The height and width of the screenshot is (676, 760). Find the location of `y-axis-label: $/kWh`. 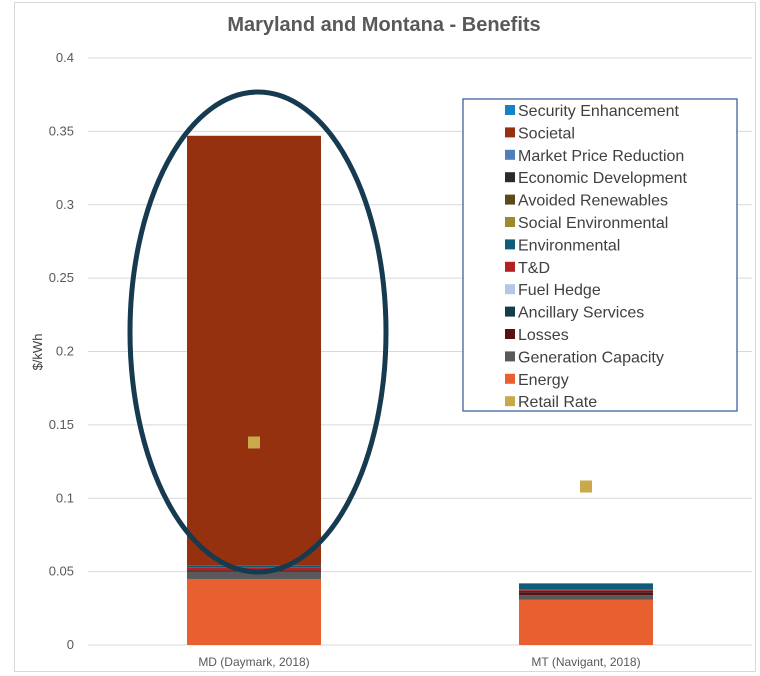

y-axis-label: $/kWh is located at coordinates (37, 352).